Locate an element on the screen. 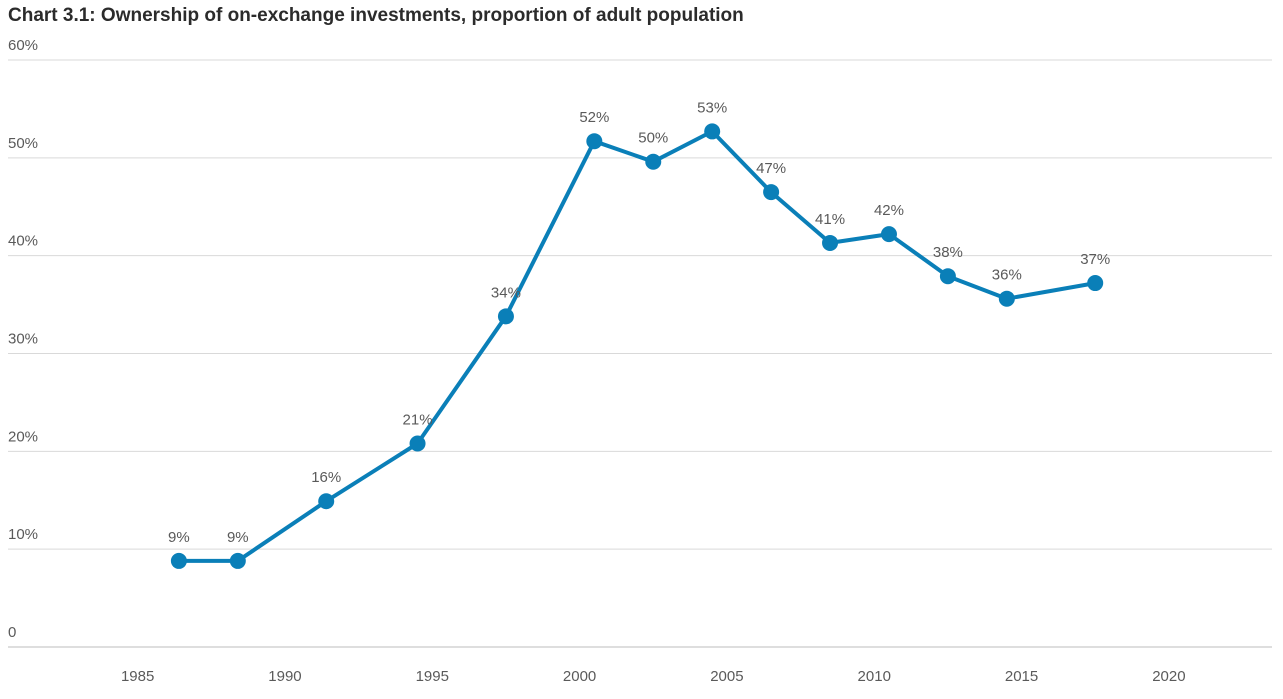  x-tick-label: 1990 is located at coordinates (284, 676).